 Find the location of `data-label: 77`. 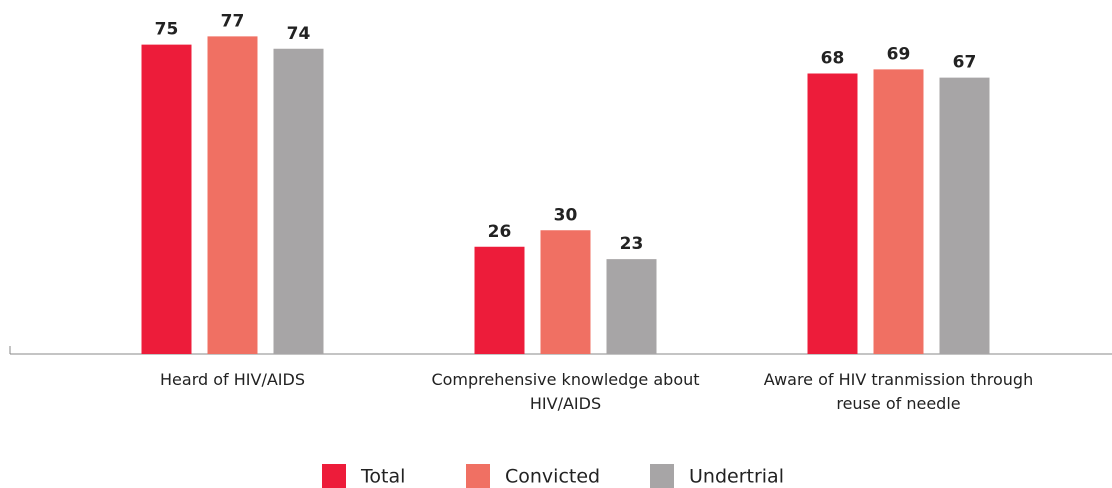

data-label: 77 is located at coordinates (233, 21).